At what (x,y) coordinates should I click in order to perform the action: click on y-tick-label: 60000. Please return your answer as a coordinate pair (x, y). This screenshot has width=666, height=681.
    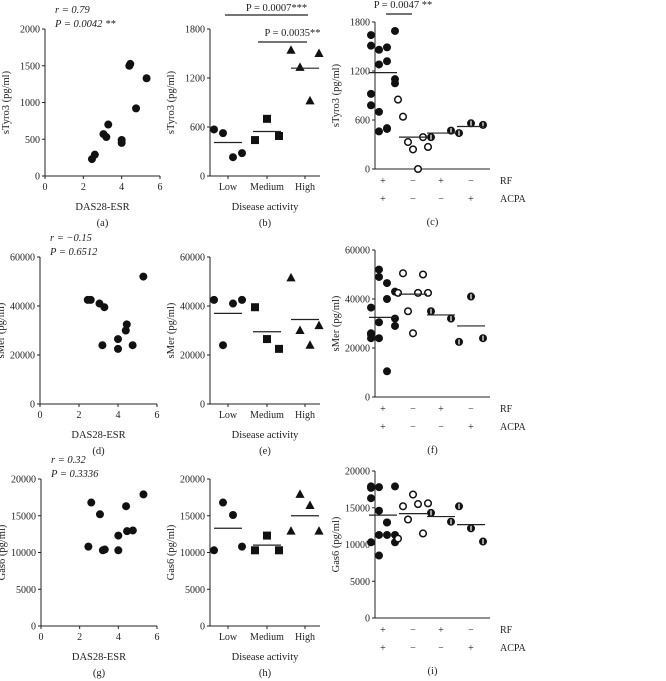
    Looking at the image, I should click on (22, 258).